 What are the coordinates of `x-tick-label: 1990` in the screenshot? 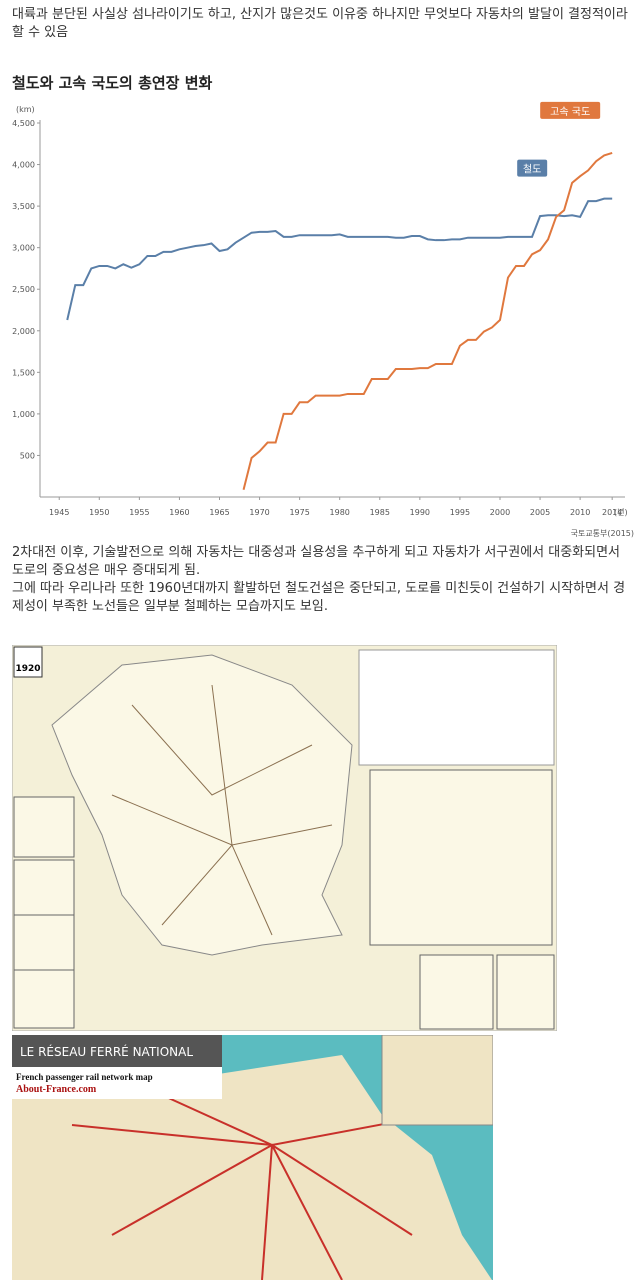 It's located at (420, 512).